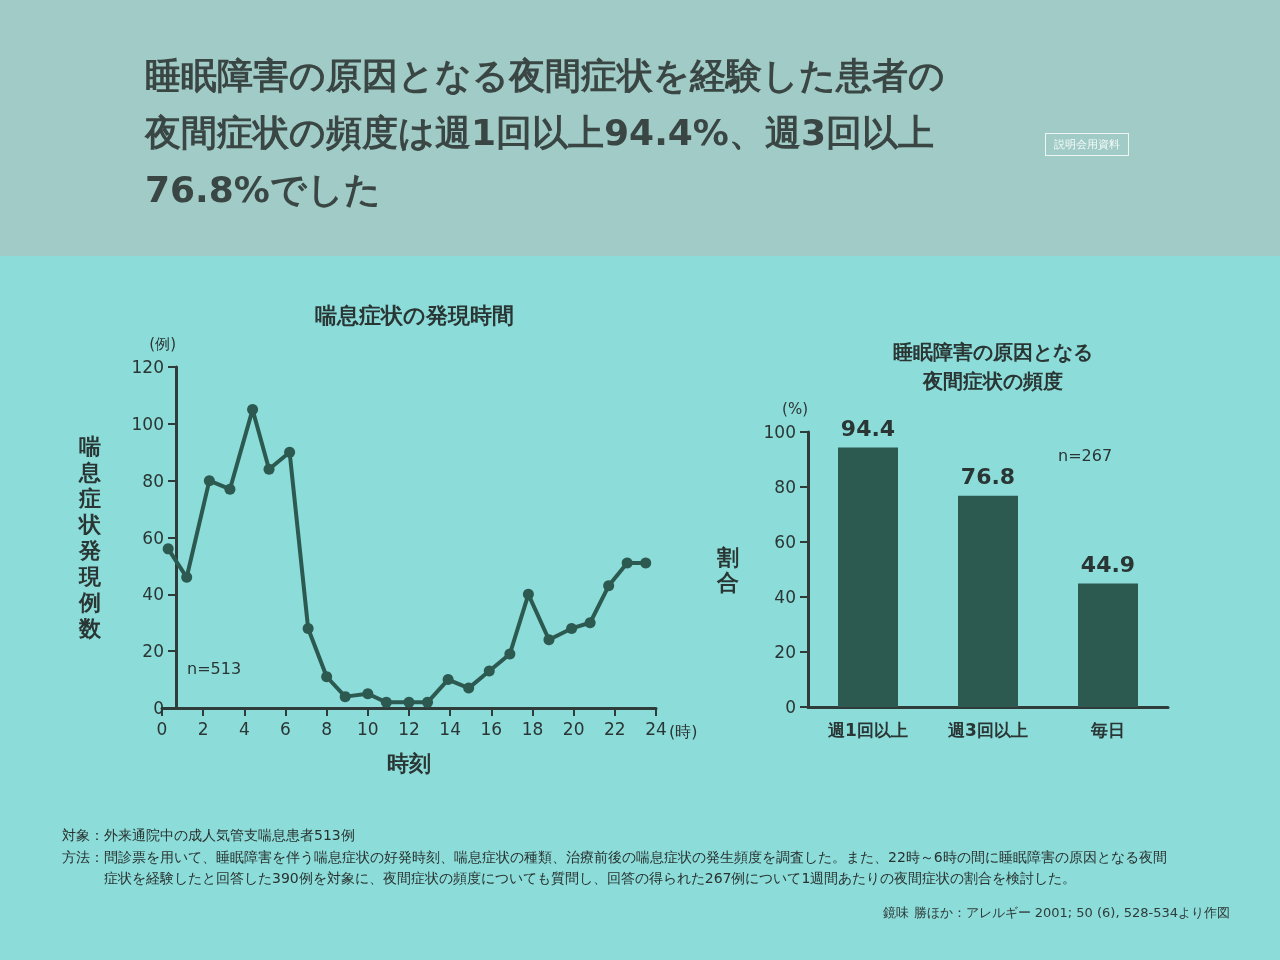 The width and height of the screenshot is (1280, 960). What do you see at coordinates (987, 729) in the screenshot?
I see `x-tick-label: 週3回以上` at bounding box center [987, 729].